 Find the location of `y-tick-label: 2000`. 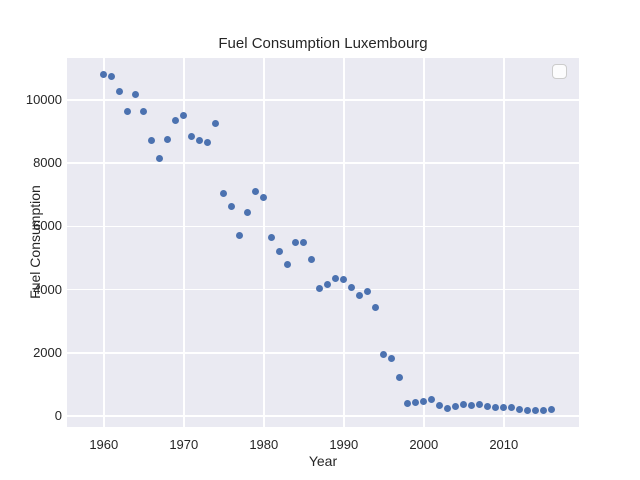

y-tick-label: 2000 is located at coordinates (47, 352).